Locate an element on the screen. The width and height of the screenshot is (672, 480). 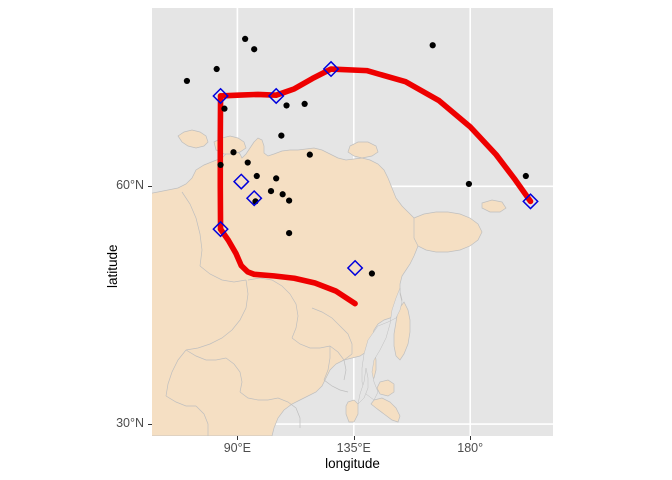
x-tick-label: 135°E is located at coordinates (353, 448).